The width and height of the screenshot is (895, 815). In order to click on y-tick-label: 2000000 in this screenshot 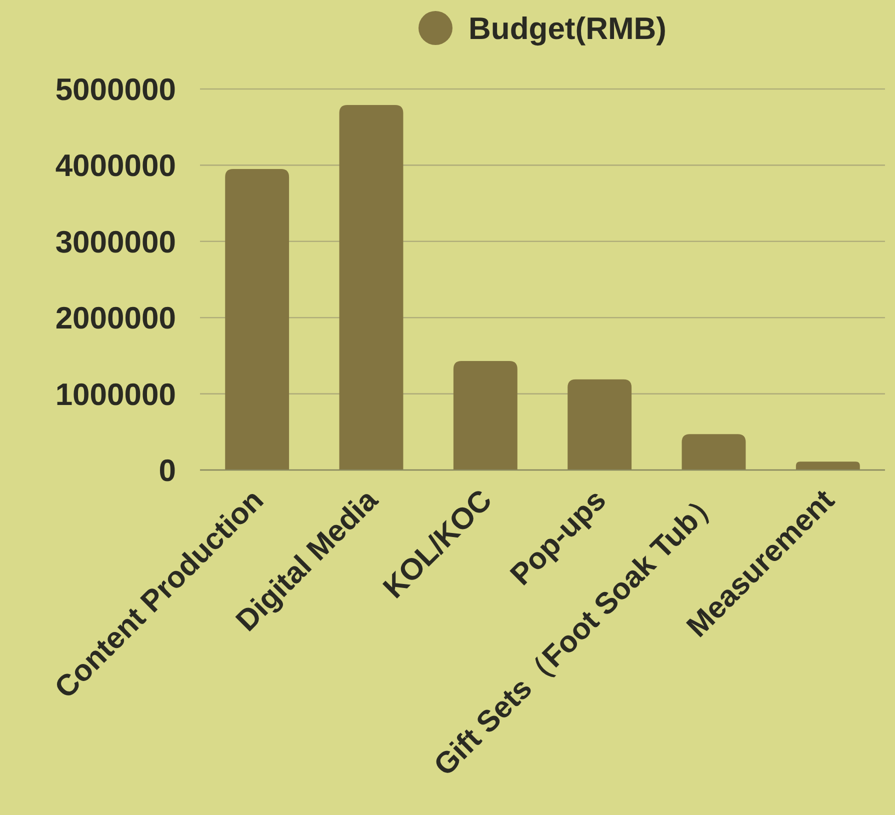, I will do `click(115, 318)`.